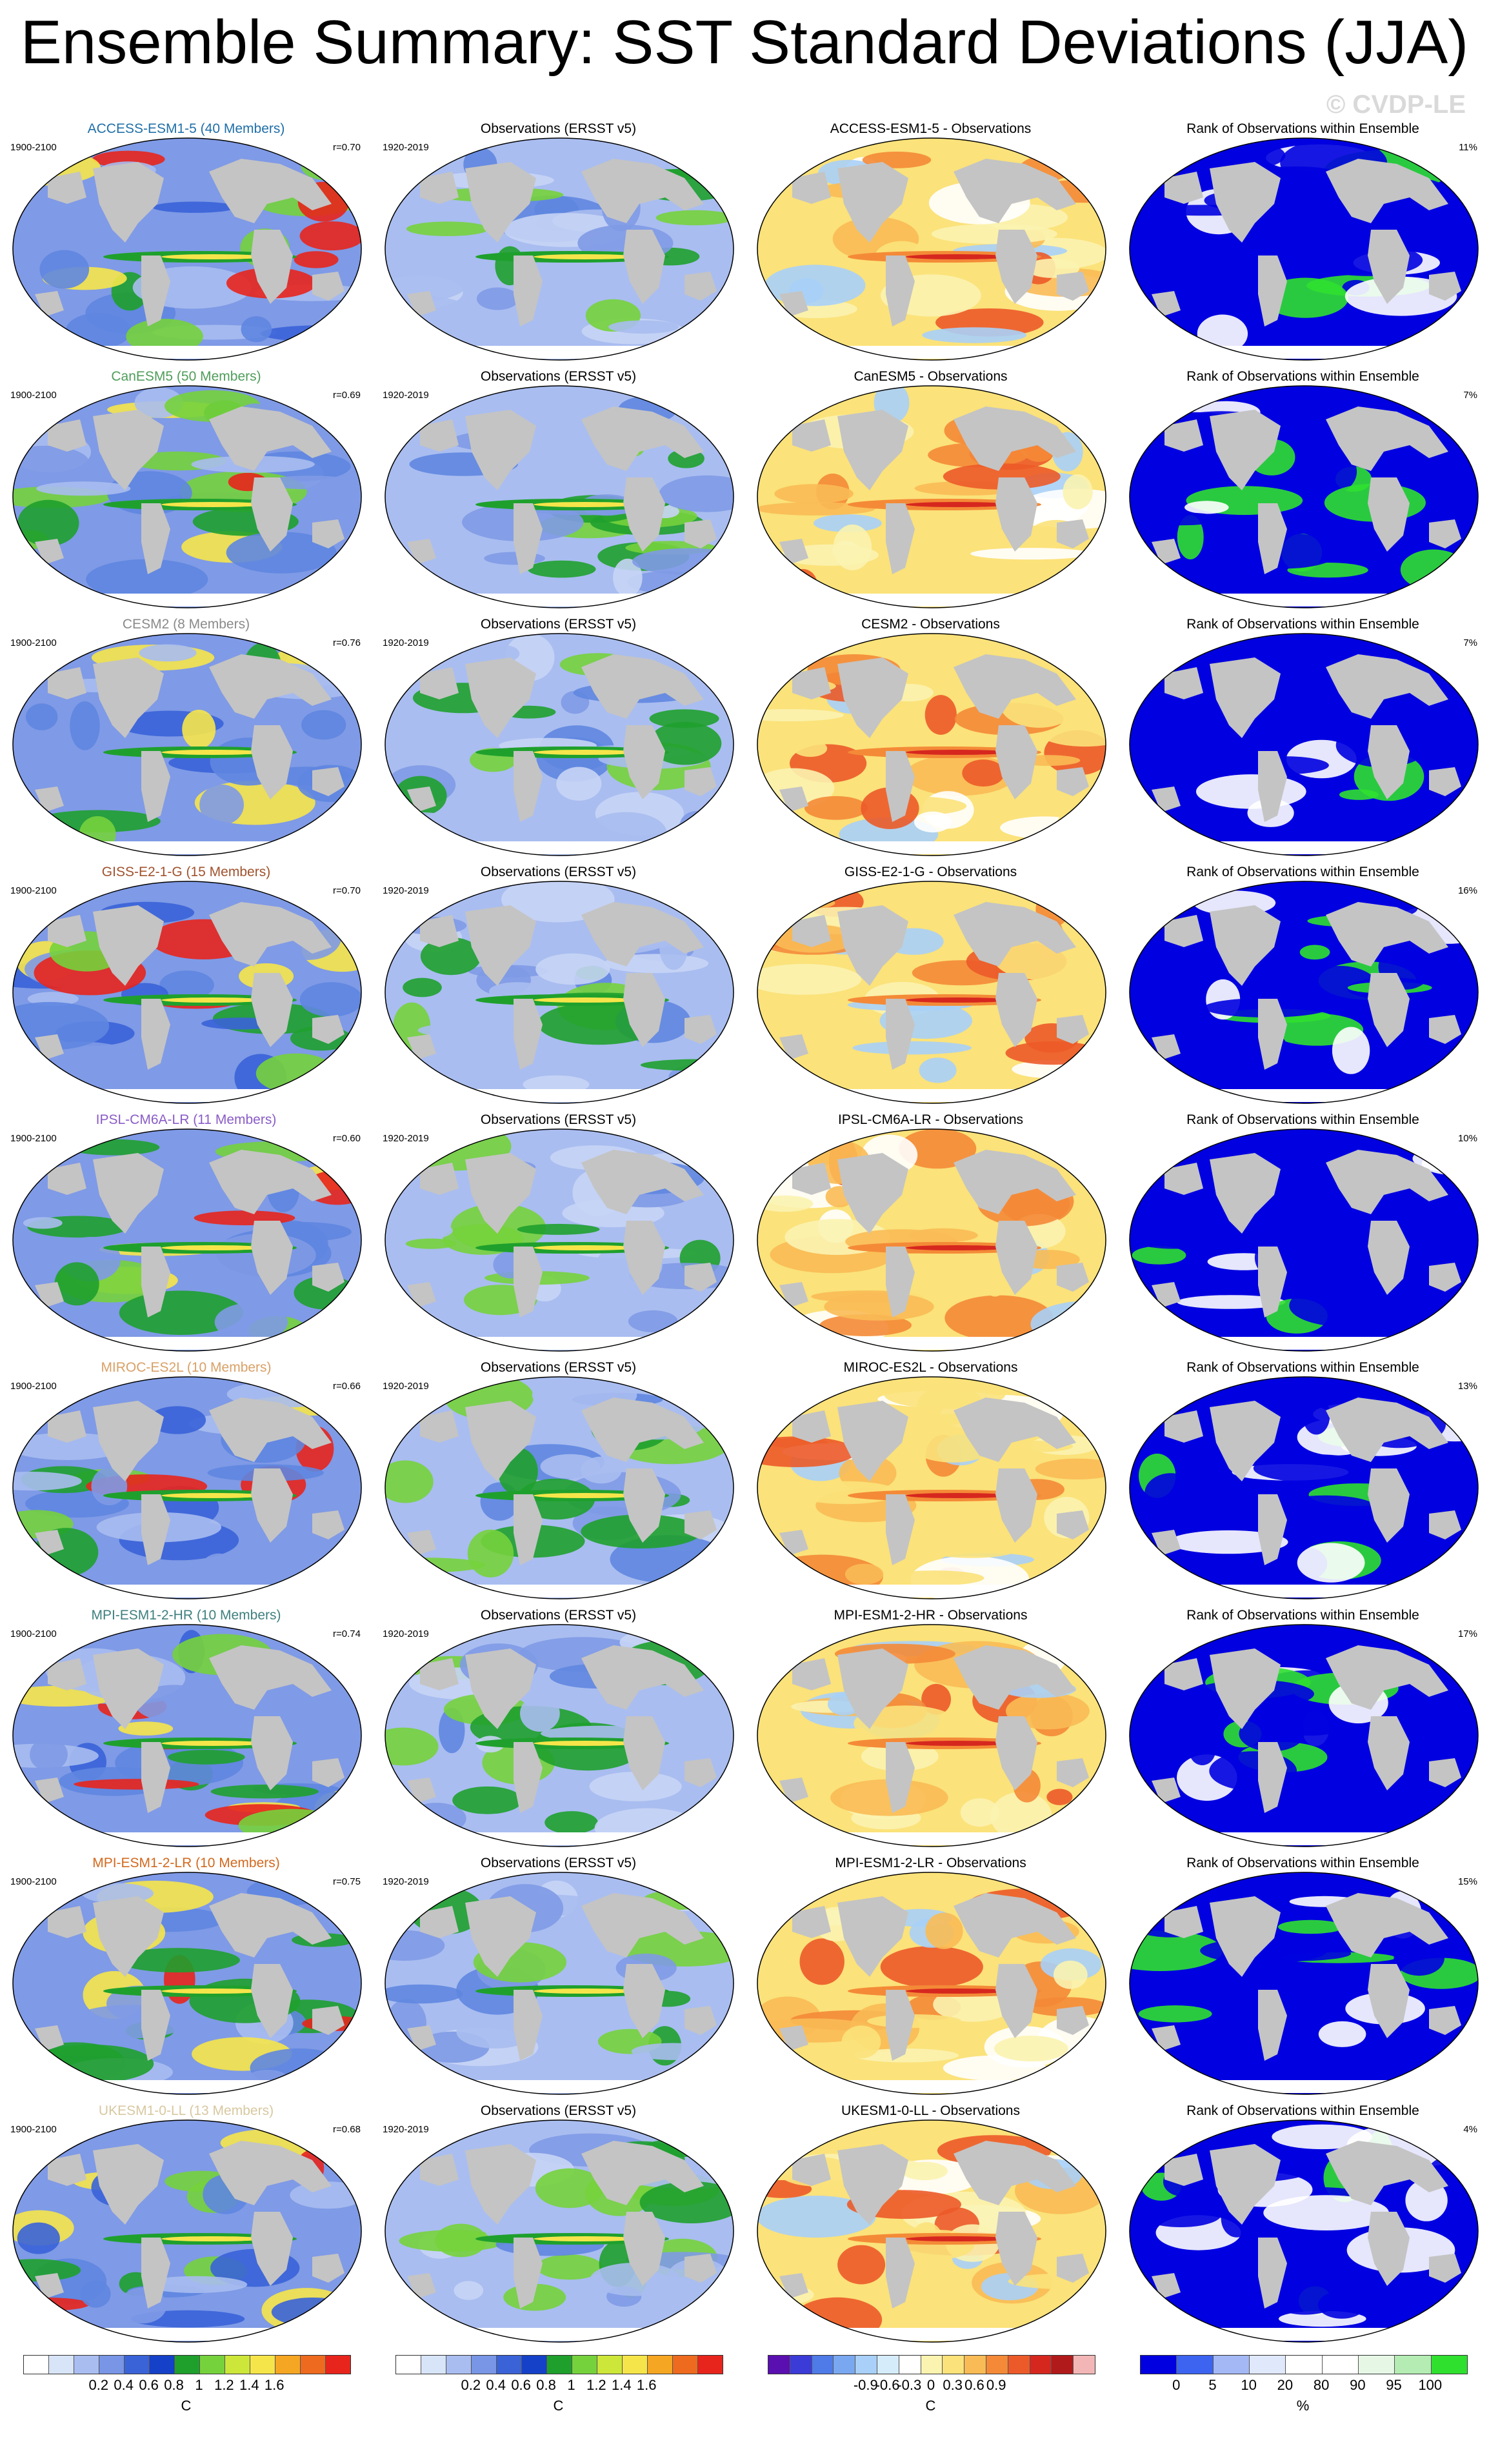 Image resolution: width=1489 pixels, height=2464 pixels. What do you see at coordinates (559, 992) in the screenshot?
I see `obs-map` at bounding box center [559, 992].